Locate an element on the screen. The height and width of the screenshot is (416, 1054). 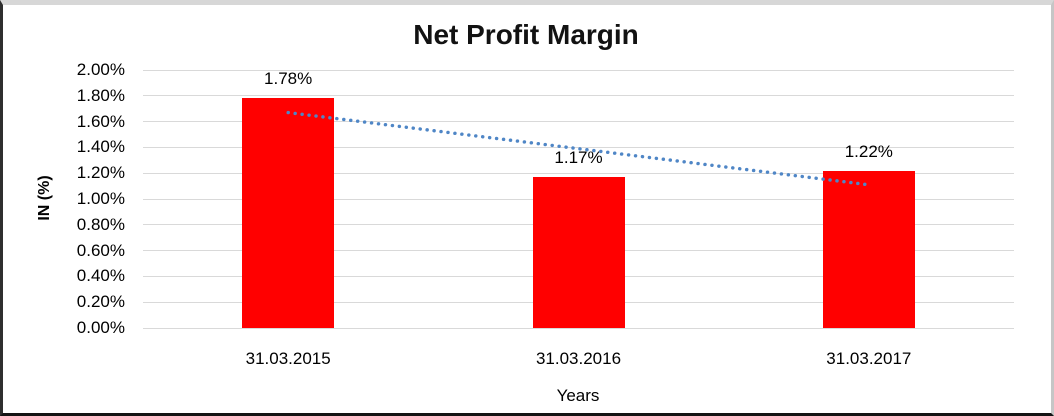
y-tick-label: 0.00% is located at coordinates (100, 327).